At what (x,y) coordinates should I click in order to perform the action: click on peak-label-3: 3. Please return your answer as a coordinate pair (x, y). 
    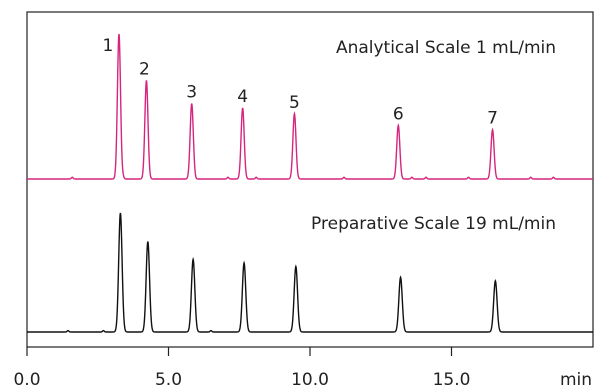
    Looking at the image, I should click on (191, 93).